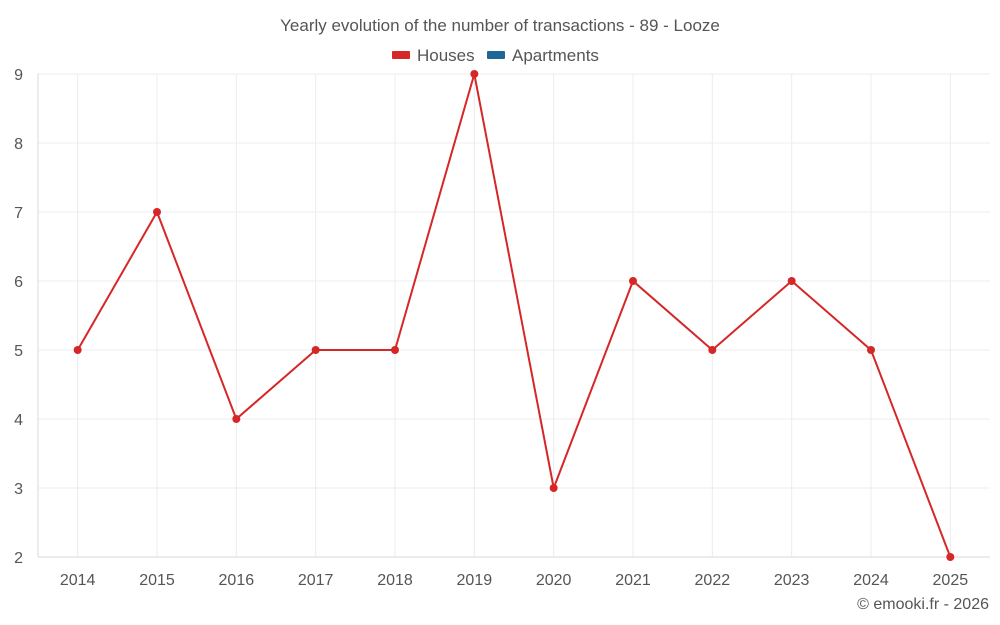  I want to click on legend-item-apartments: Apartments, so click(543, 55).